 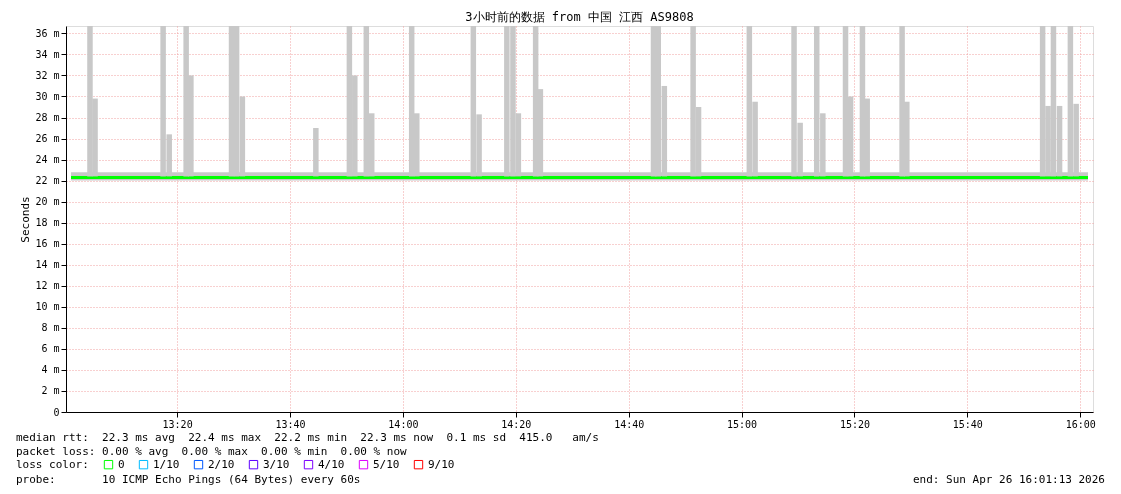 What do you see at coordinates (56, 412) in the screenshot?
I see `y-tick-label: 0` at bounding box center [56, 412].